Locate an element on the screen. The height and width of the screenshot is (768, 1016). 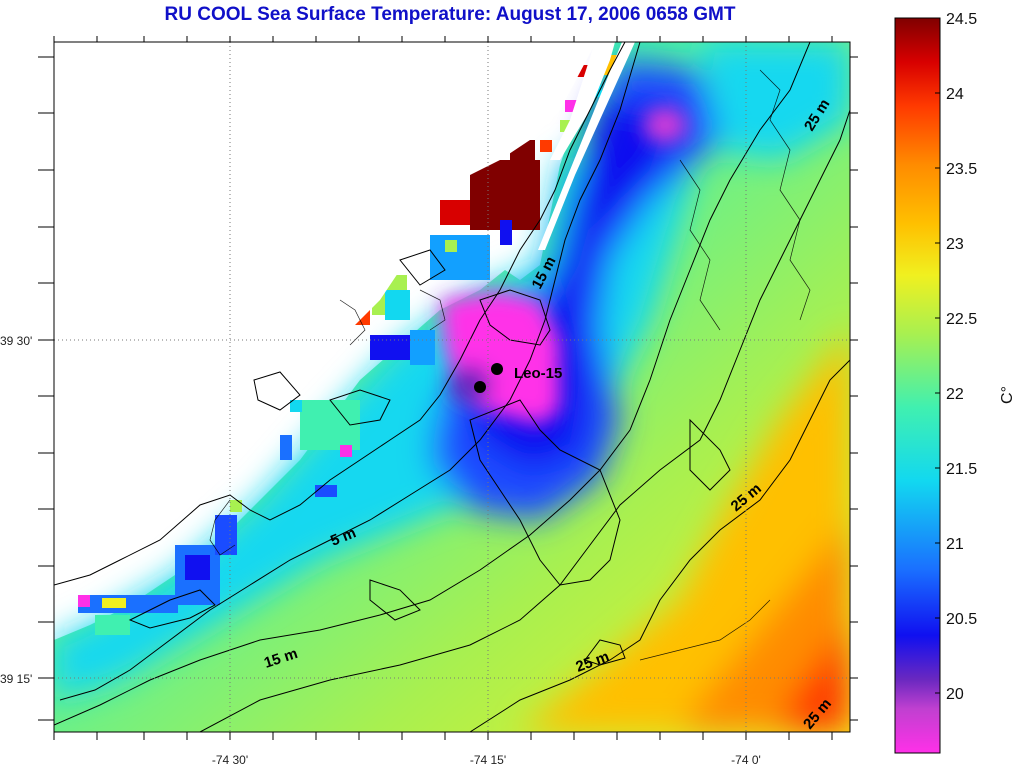
colorbar-tick-label: 22.5 is located at coordinates (961, 319).